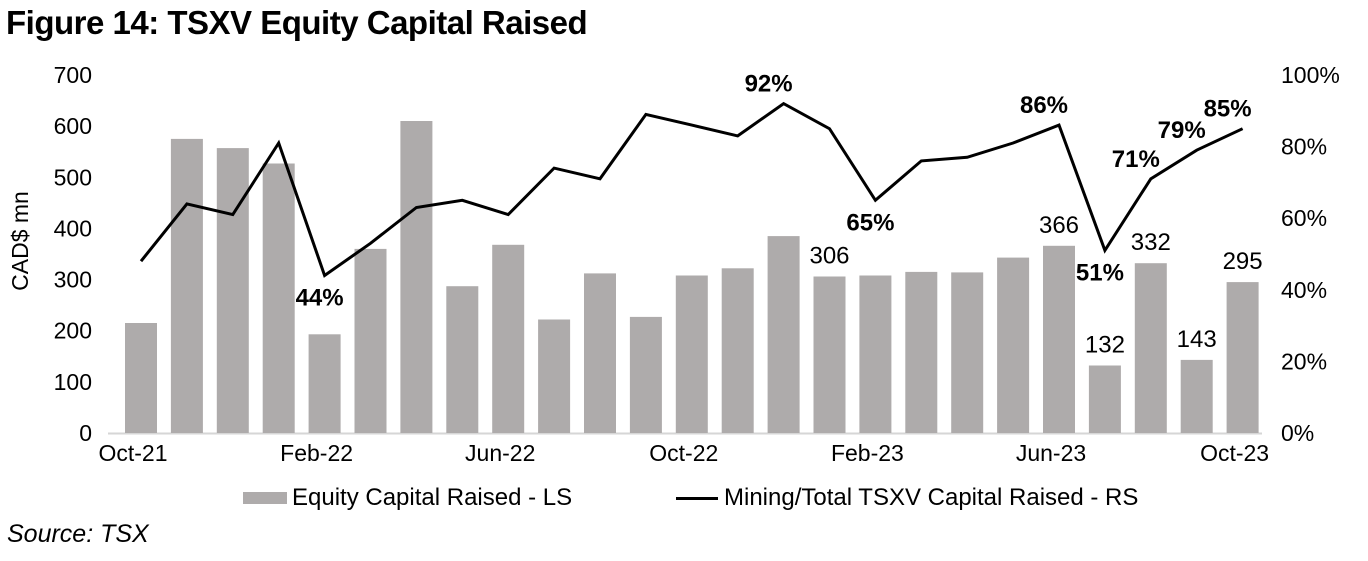 This screenshot has width=1368, height=561. What do you see at coordinates (870, 222) in the screenshot?
I see `line-value-label-Feb-23: 65%` at bounding box center [870, 222].